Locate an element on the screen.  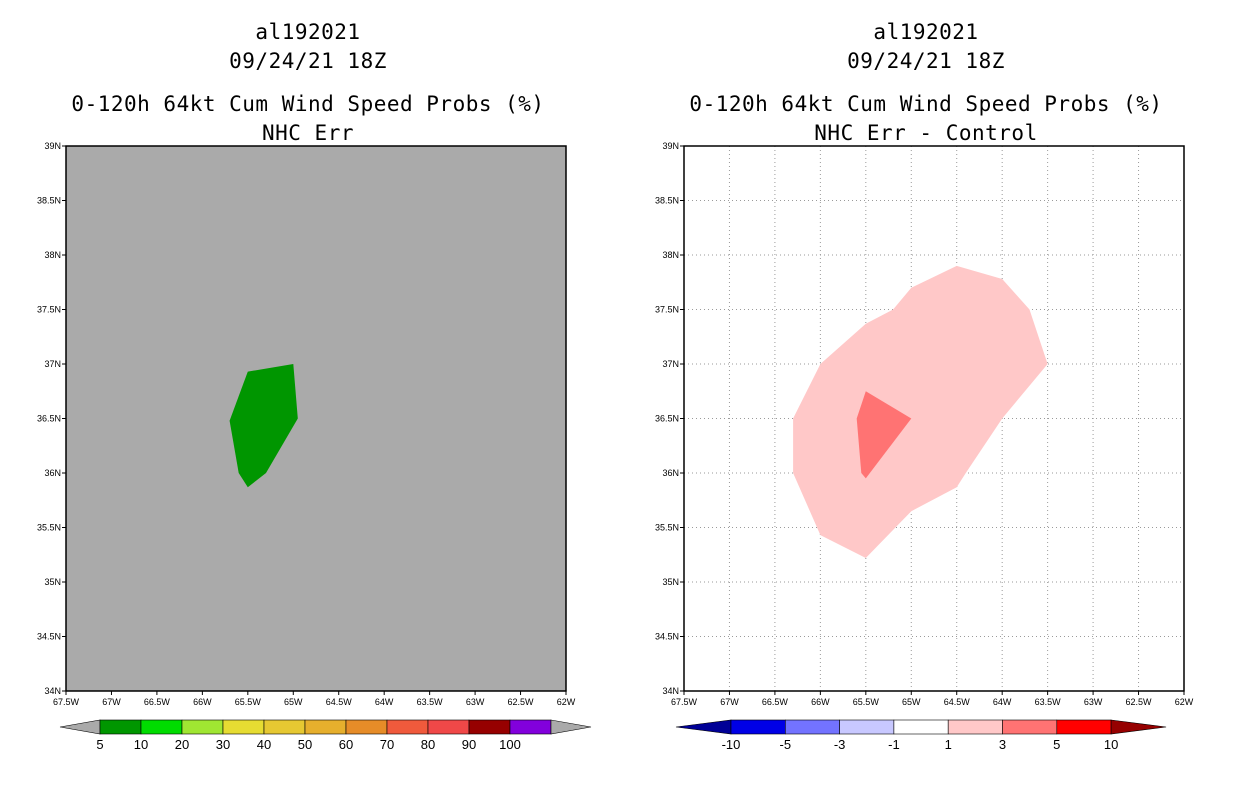
colorbar-label: 90 is located at coordinates (469, 744).